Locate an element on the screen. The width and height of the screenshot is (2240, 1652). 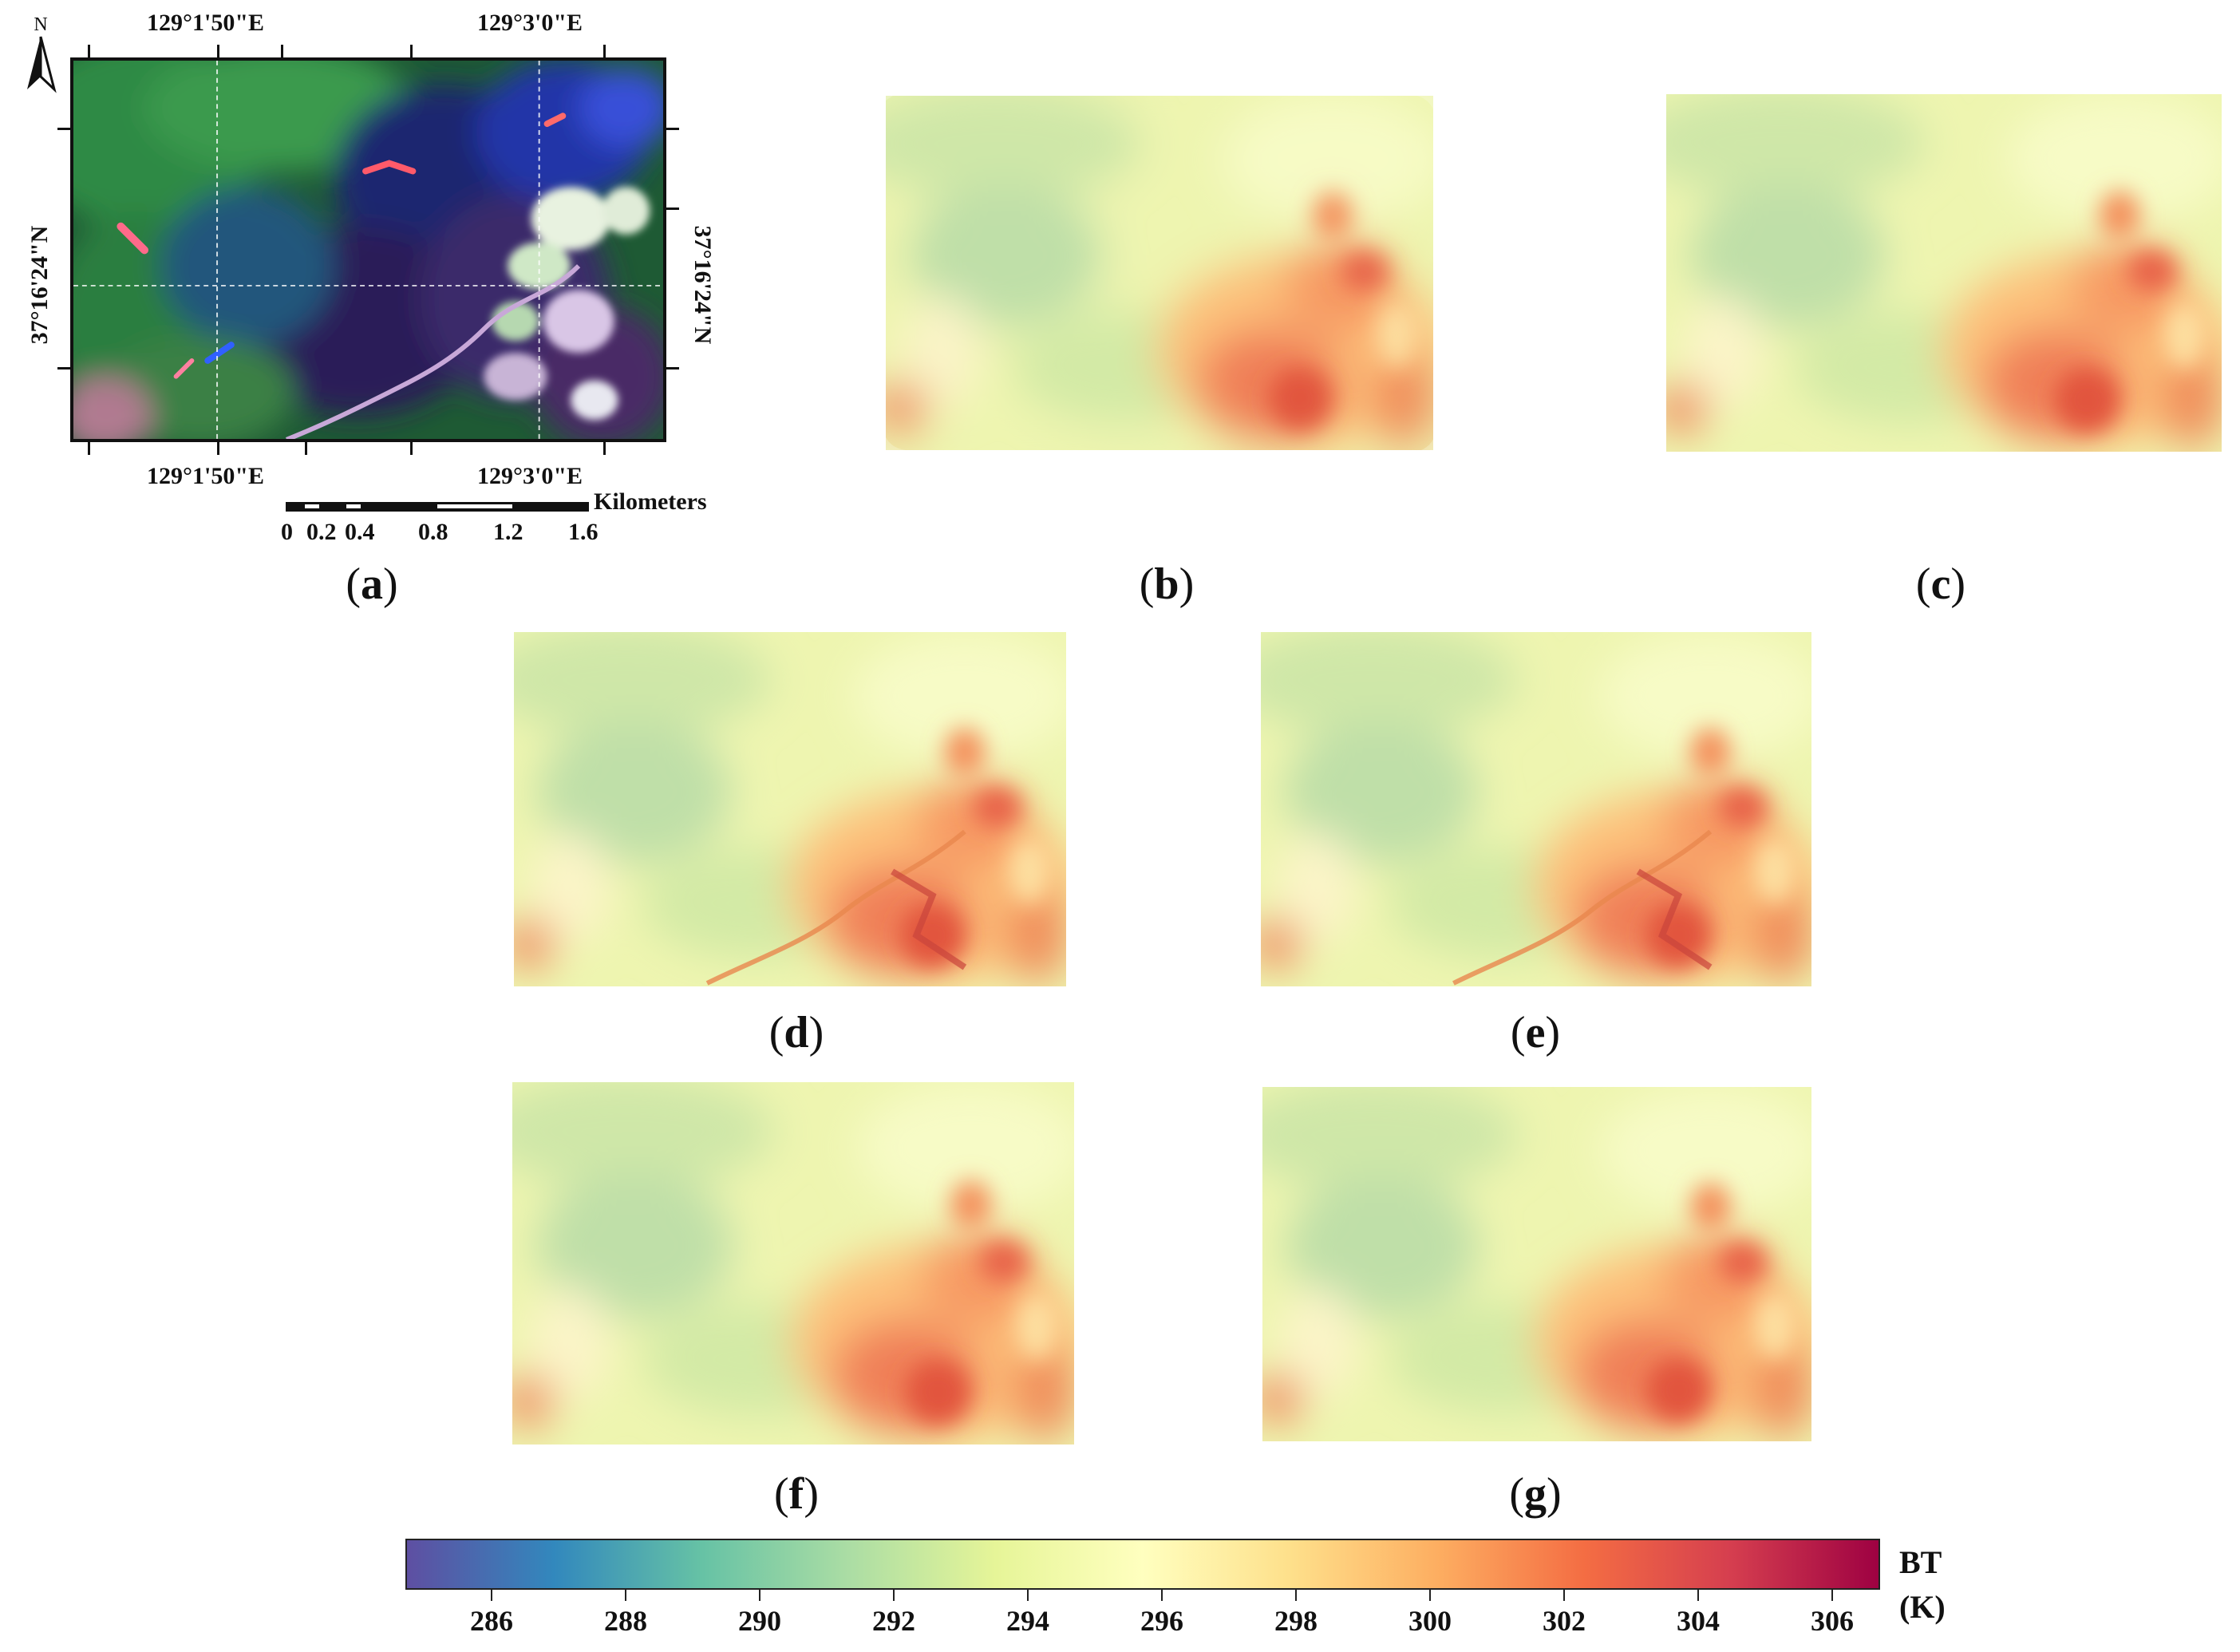
colorbar-tick-label: 296 is located at coordinates (1161, 1621).